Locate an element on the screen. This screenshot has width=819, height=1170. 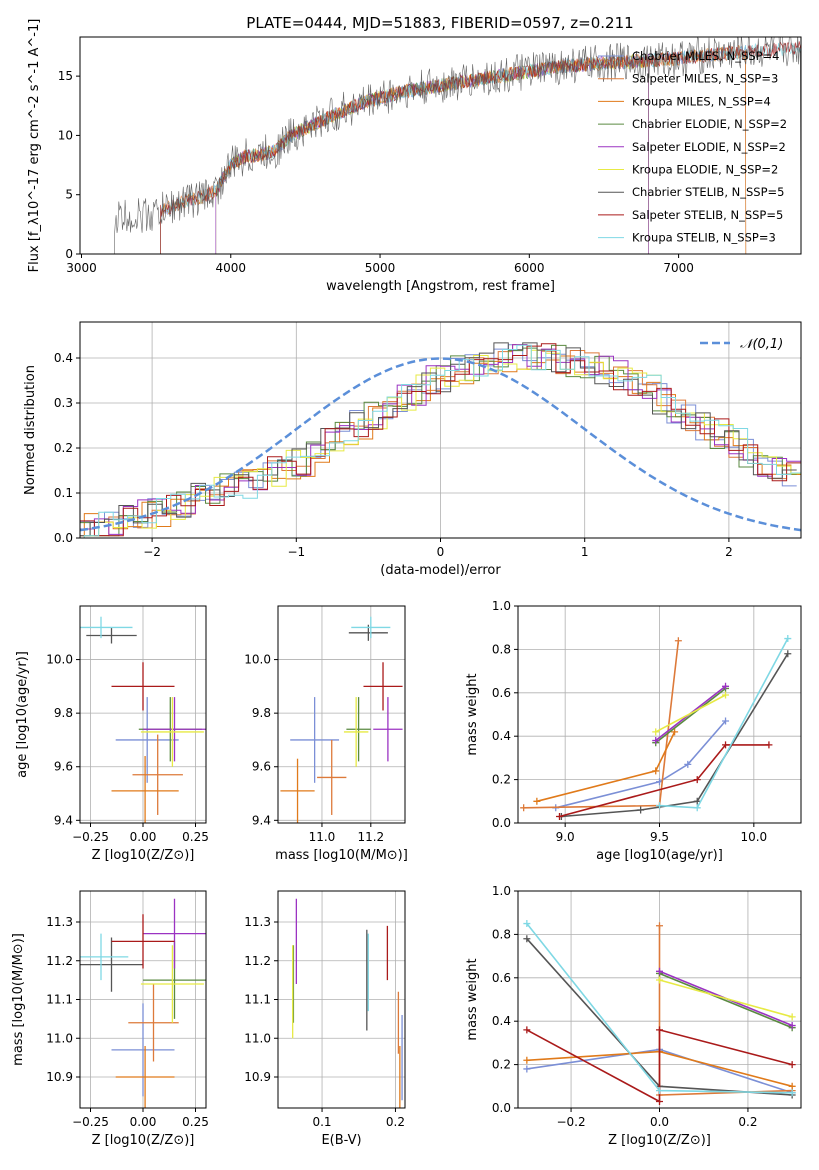
mw-series-chabrier-elodie is located at coordinates (691, 715).